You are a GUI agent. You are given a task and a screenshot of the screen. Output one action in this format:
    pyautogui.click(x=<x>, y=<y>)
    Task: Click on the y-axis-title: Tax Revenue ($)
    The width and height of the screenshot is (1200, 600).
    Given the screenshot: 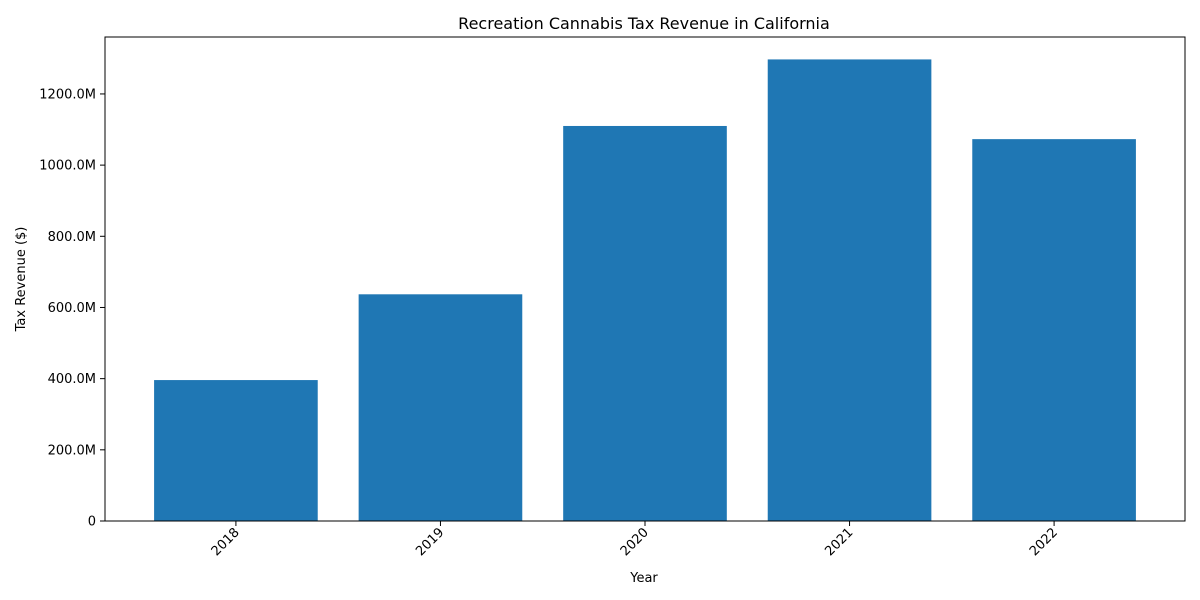 What is the action you would take?
    pyautogui.click(x=21, y=280)
    